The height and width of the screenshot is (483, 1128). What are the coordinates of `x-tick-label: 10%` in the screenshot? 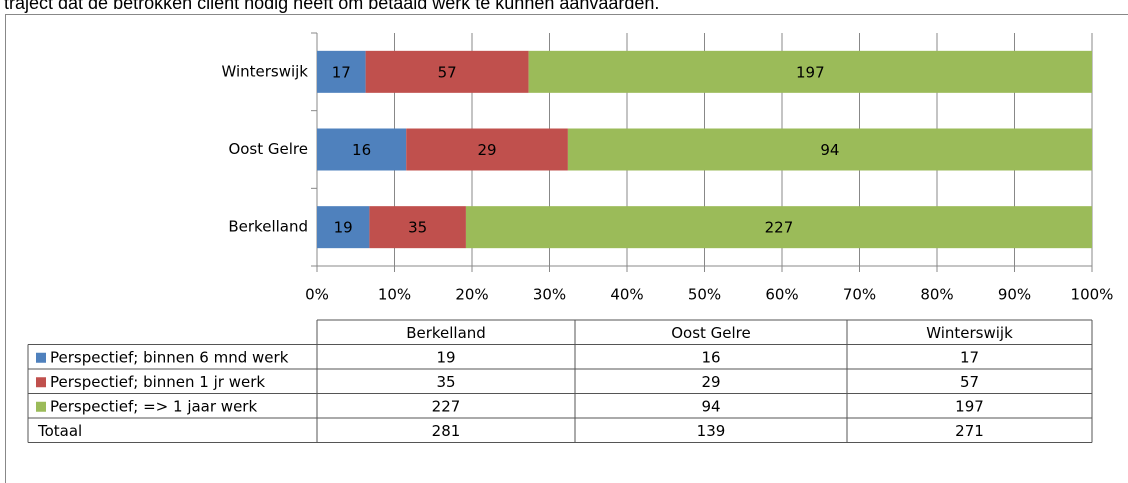 It's located at (394, 295).